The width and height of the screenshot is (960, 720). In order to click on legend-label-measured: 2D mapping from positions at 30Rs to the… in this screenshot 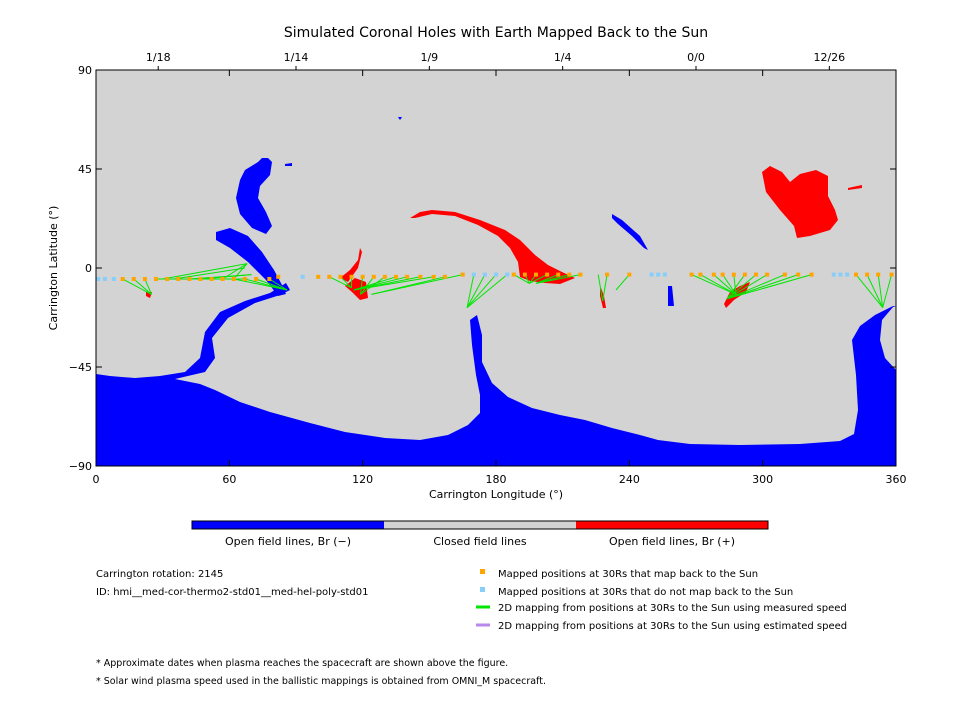, I will do `click(672, 608)`.